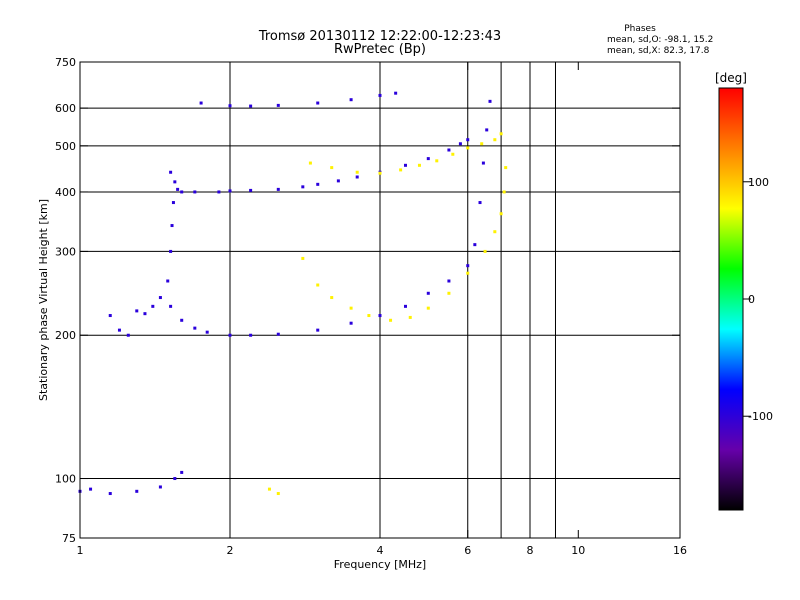  Describe the element at coordinates (751, 299) in the screenshot. I see `colorbar-tick-label: 0` at that location.